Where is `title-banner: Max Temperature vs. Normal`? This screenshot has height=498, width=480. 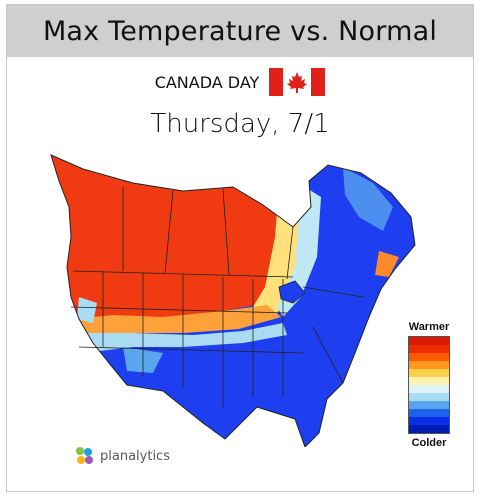
title-banner: Max Temperature vs. Normal is located at coordinates (240, 31).